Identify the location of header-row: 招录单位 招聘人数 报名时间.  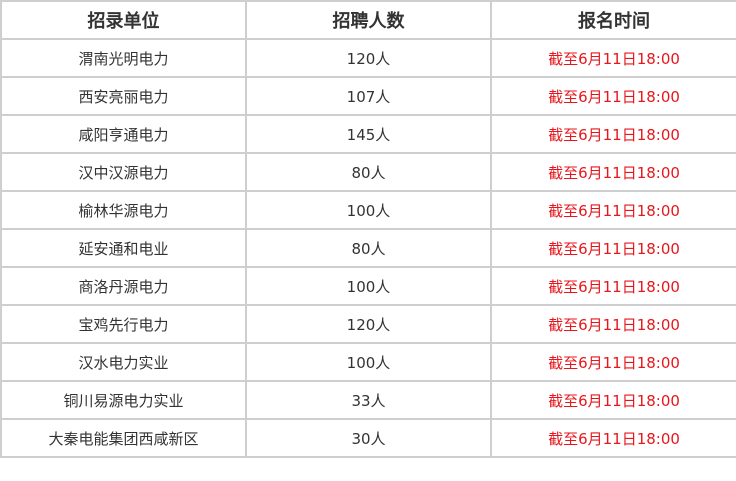
(368, 20).